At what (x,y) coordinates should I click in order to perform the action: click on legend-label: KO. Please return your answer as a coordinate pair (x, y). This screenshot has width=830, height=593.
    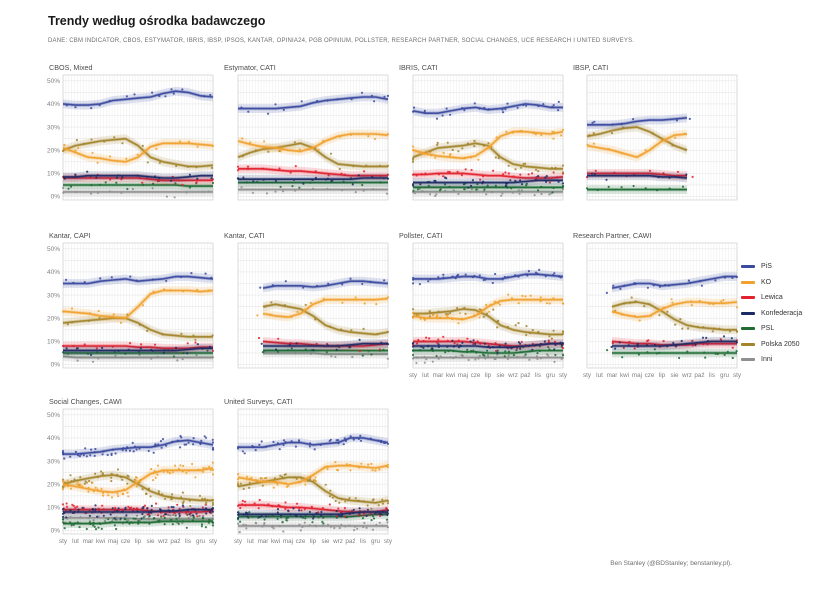
    Looking at the image, I should click on (766, 282).